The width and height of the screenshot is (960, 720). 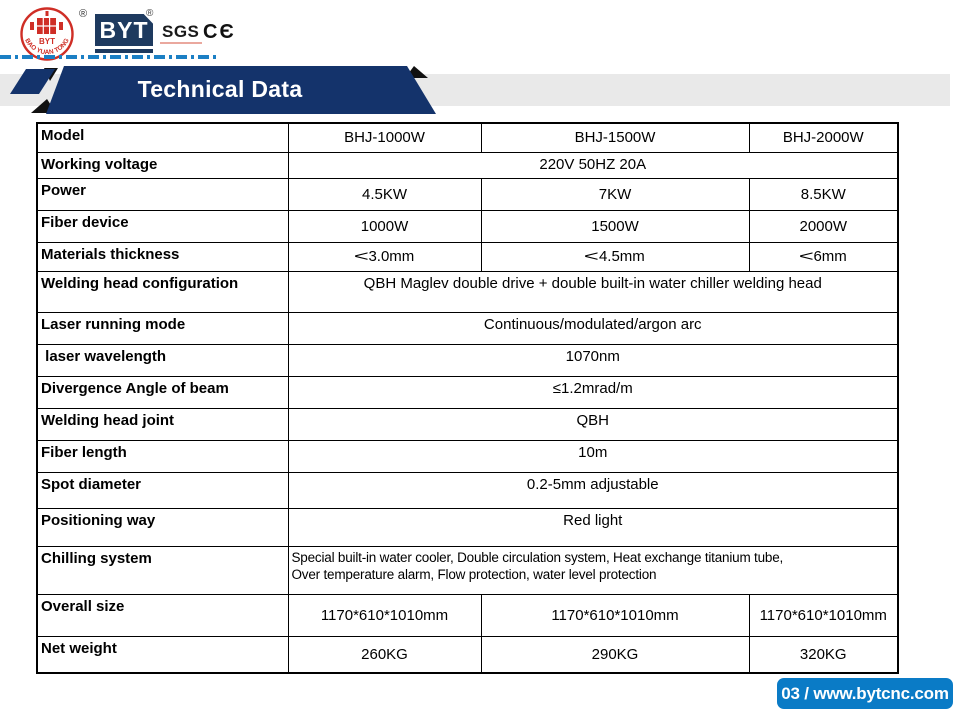 What do you see at coordinates (181, 43) in the screenshot?
I see `sgs-underline` at bounding box center [181, 43].